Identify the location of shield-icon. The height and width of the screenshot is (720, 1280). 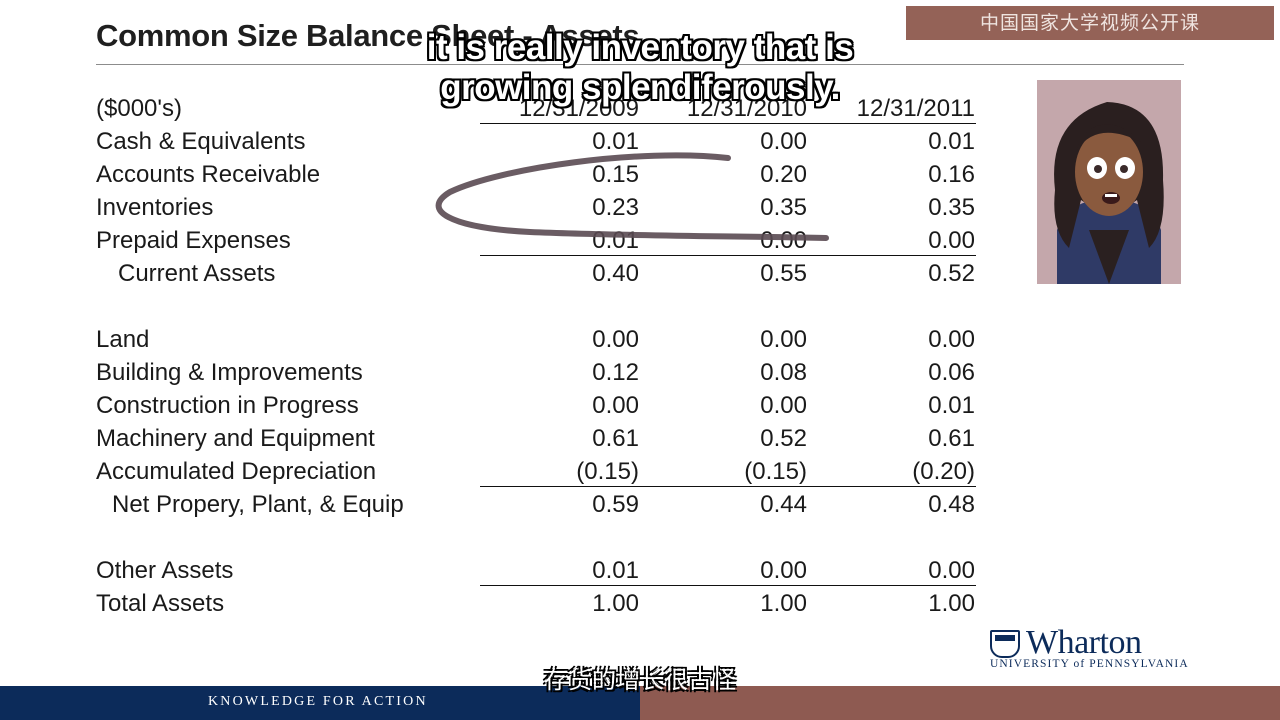
(1005, 644).